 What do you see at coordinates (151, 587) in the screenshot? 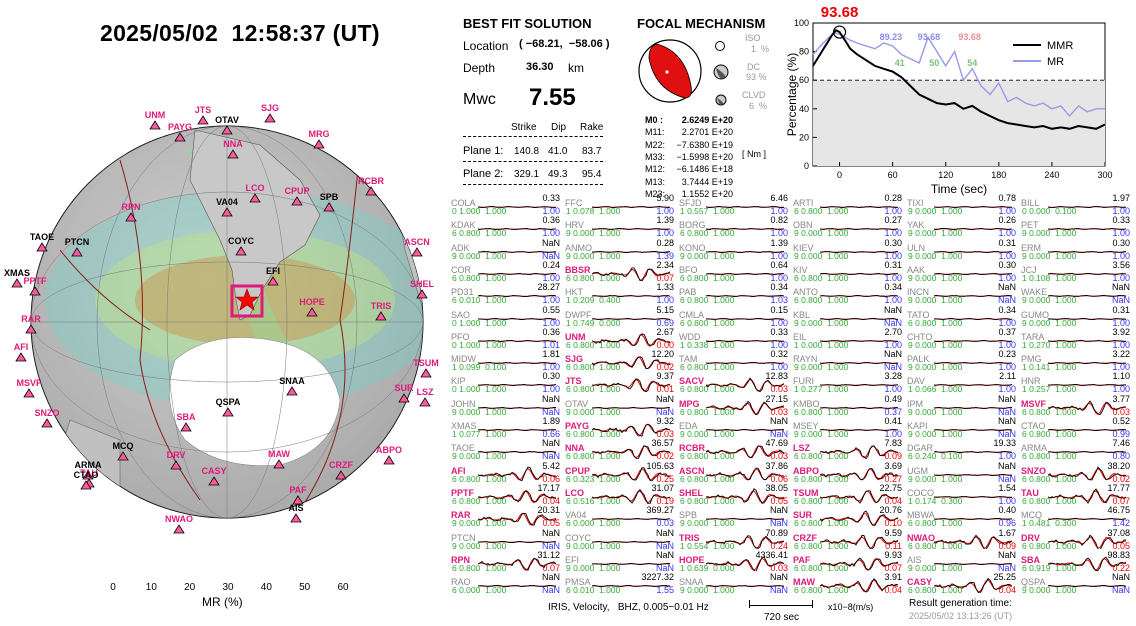
I see `colorbar-tick: 10` at bounding box center [151, 587].